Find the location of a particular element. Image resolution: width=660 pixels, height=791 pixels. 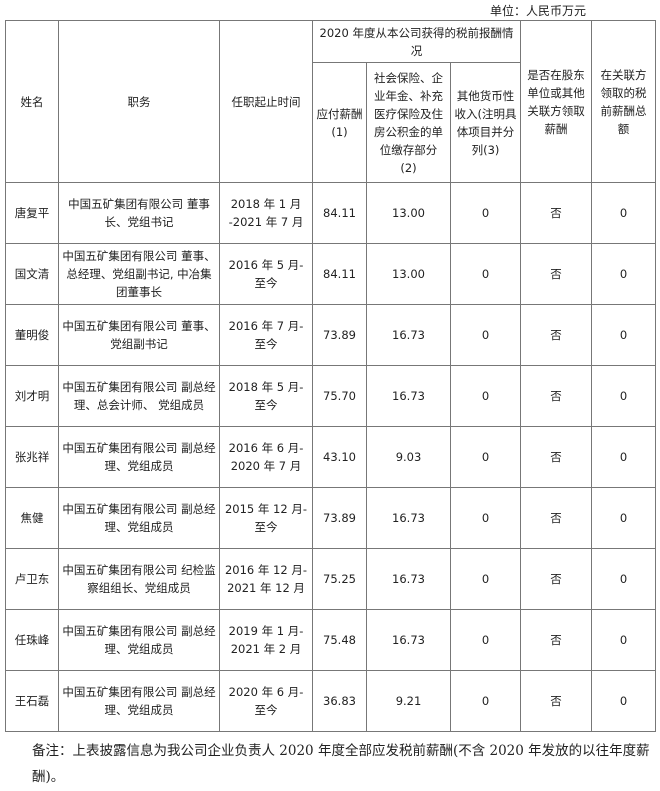

cell-name: 王石磊 is located at coordinates (32, 701).